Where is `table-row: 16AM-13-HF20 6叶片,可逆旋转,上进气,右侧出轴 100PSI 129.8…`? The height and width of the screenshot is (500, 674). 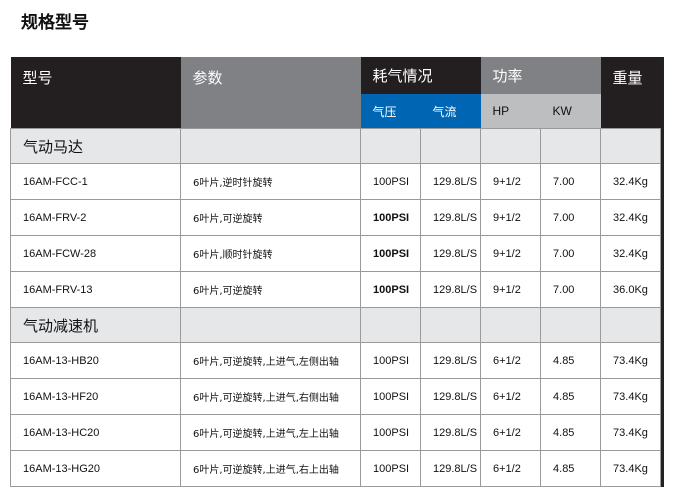
table-row: 16AM-13-HF20 6叶片,可逆旋转,上进气,右侧出轴 100PSI 129.8… is located at coordinates (336, 396).